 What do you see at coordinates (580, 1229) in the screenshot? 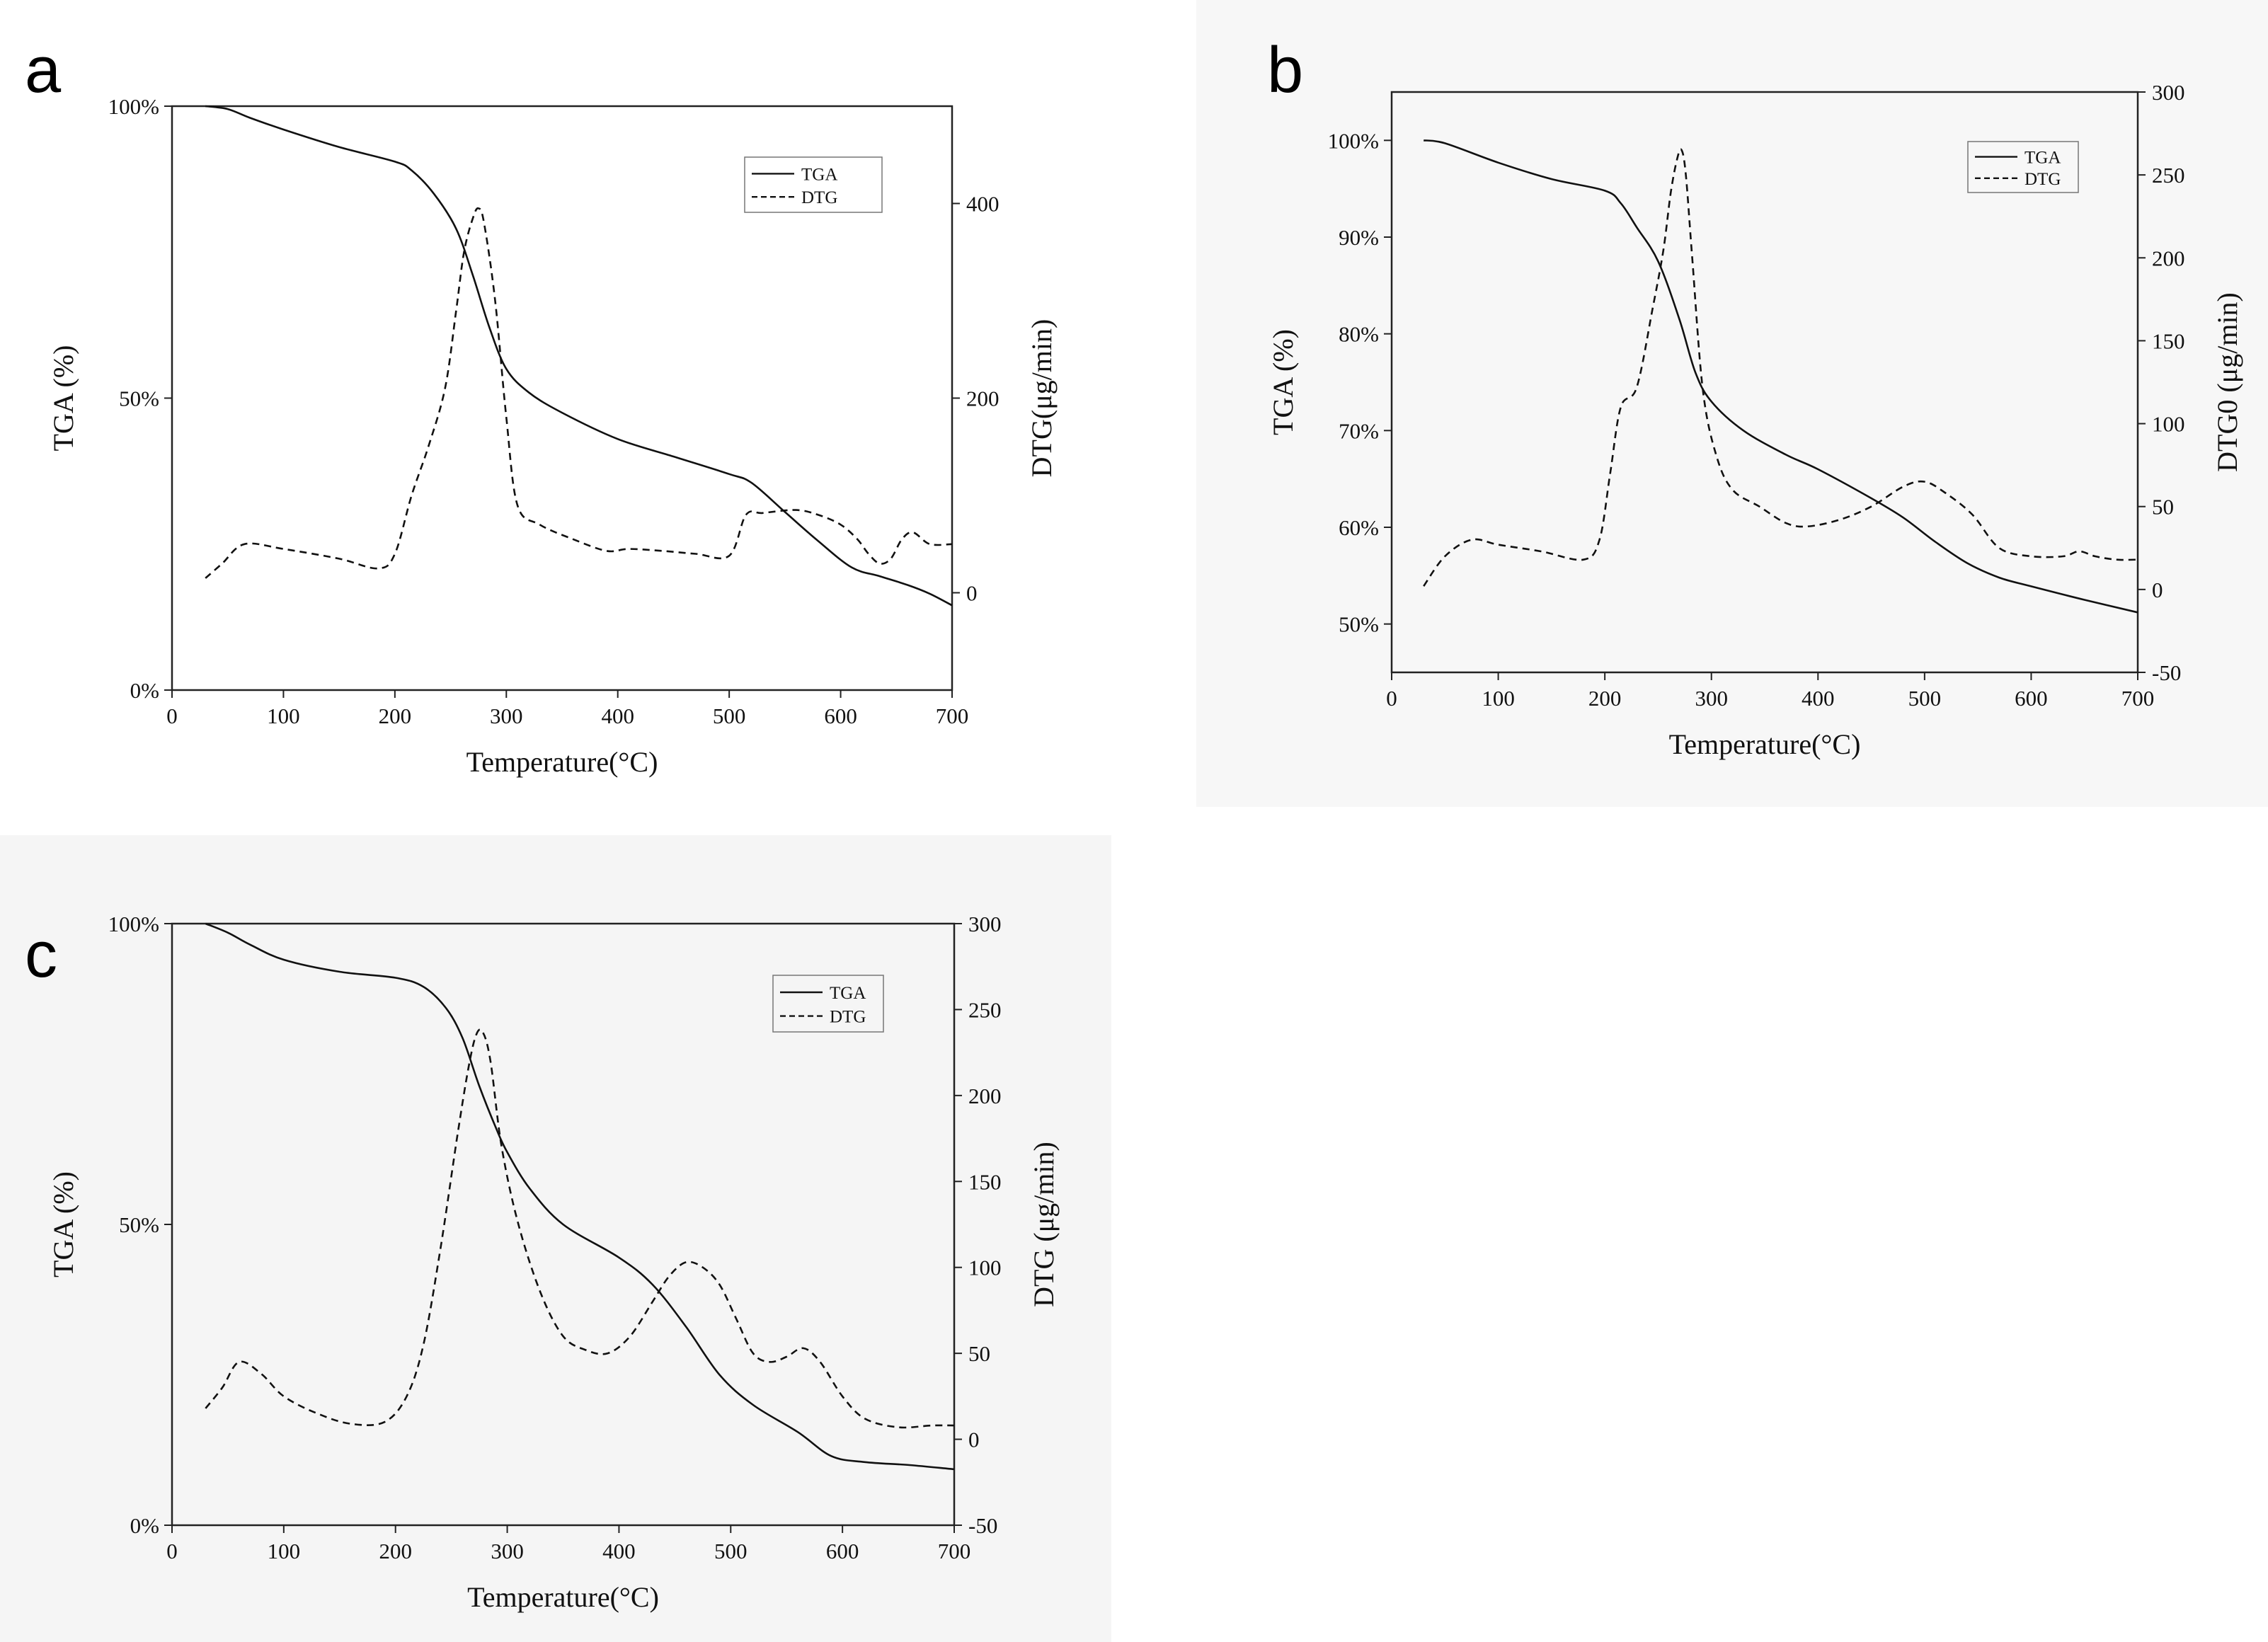
I see `series-line-dtg-c` at bounding box center [580, 1229].